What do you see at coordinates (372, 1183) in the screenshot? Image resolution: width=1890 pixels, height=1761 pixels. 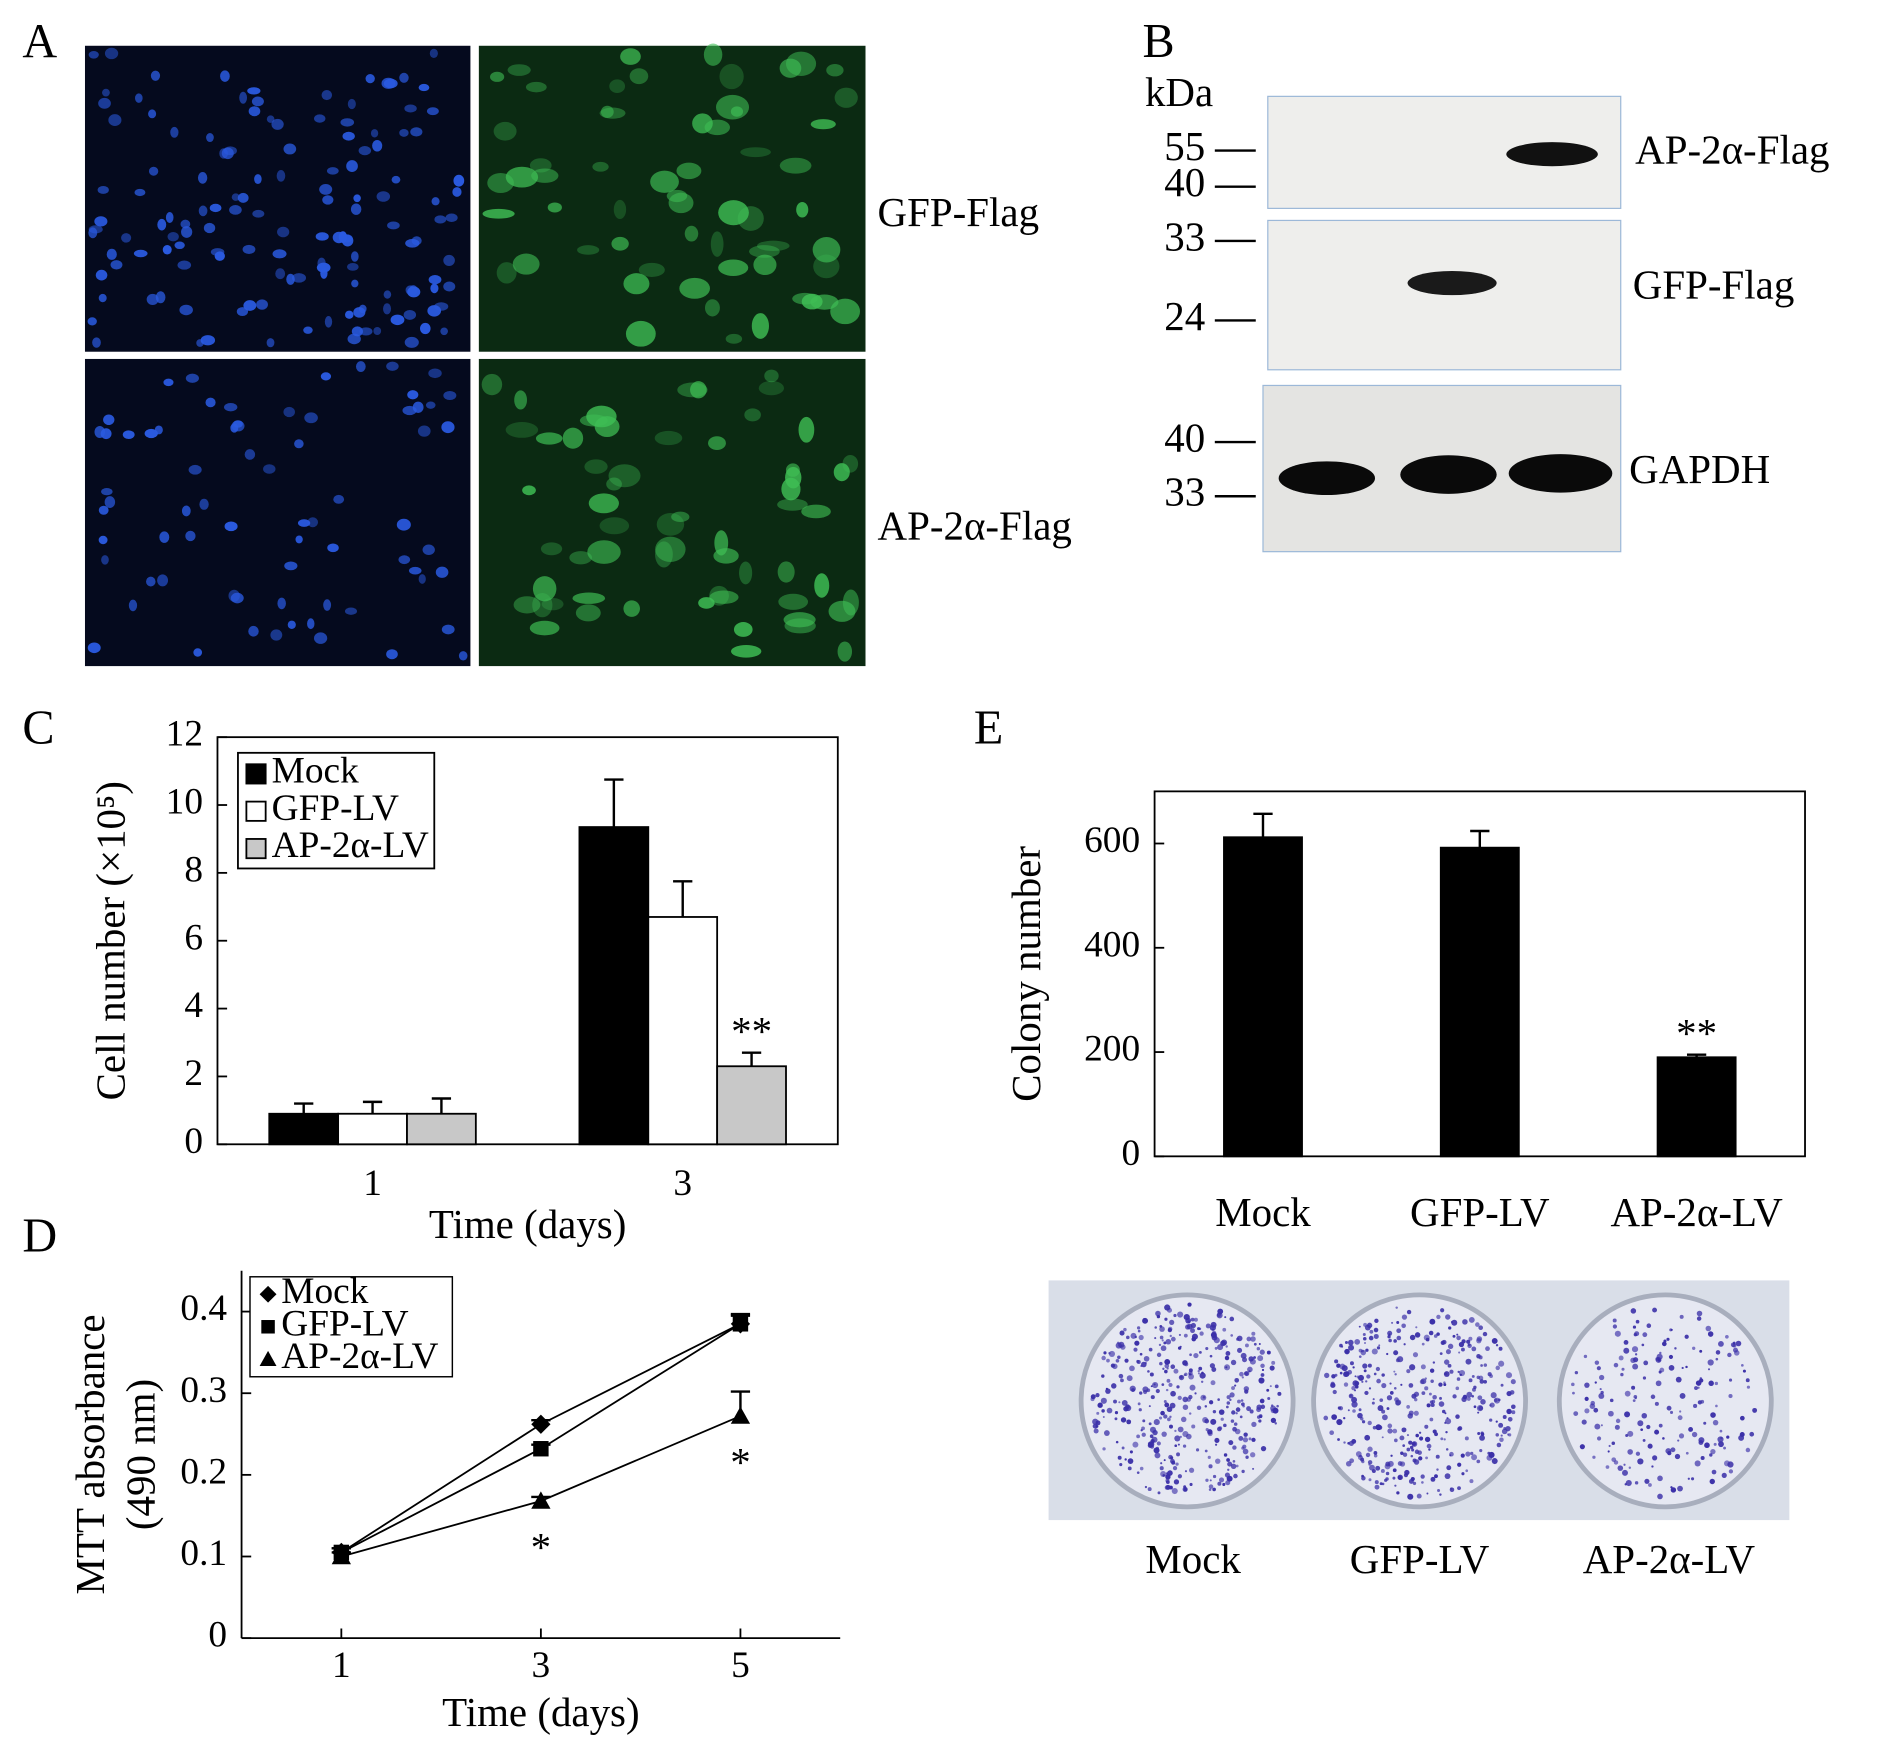 I see `x-tick-label: 1` at bounding box center [372, 1183].